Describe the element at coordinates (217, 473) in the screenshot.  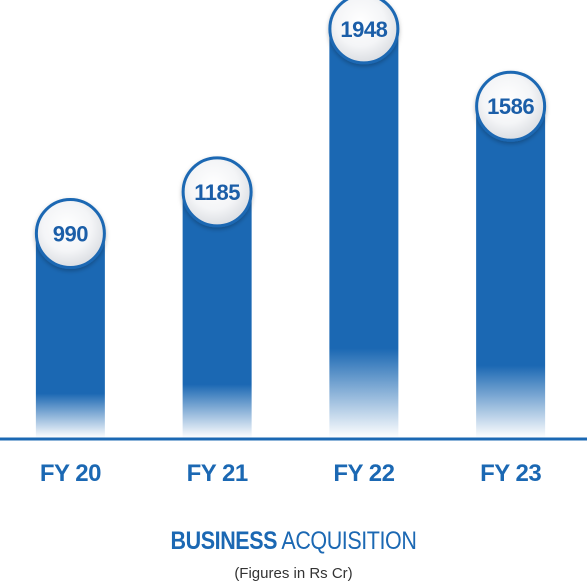
I see `x-tick-label: FY 21` at that location.